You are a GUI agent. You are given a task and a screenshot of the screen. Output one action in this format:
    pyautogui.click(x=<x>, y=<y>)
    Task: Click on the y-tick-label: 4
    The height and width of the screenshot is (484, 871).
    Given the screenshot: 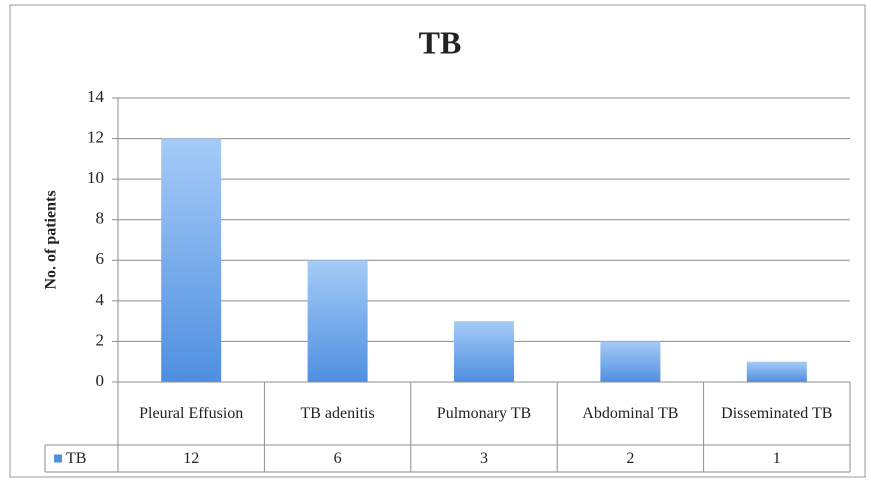 What is the action you would take?
    pyautogui.click(x=100, y=299)
    